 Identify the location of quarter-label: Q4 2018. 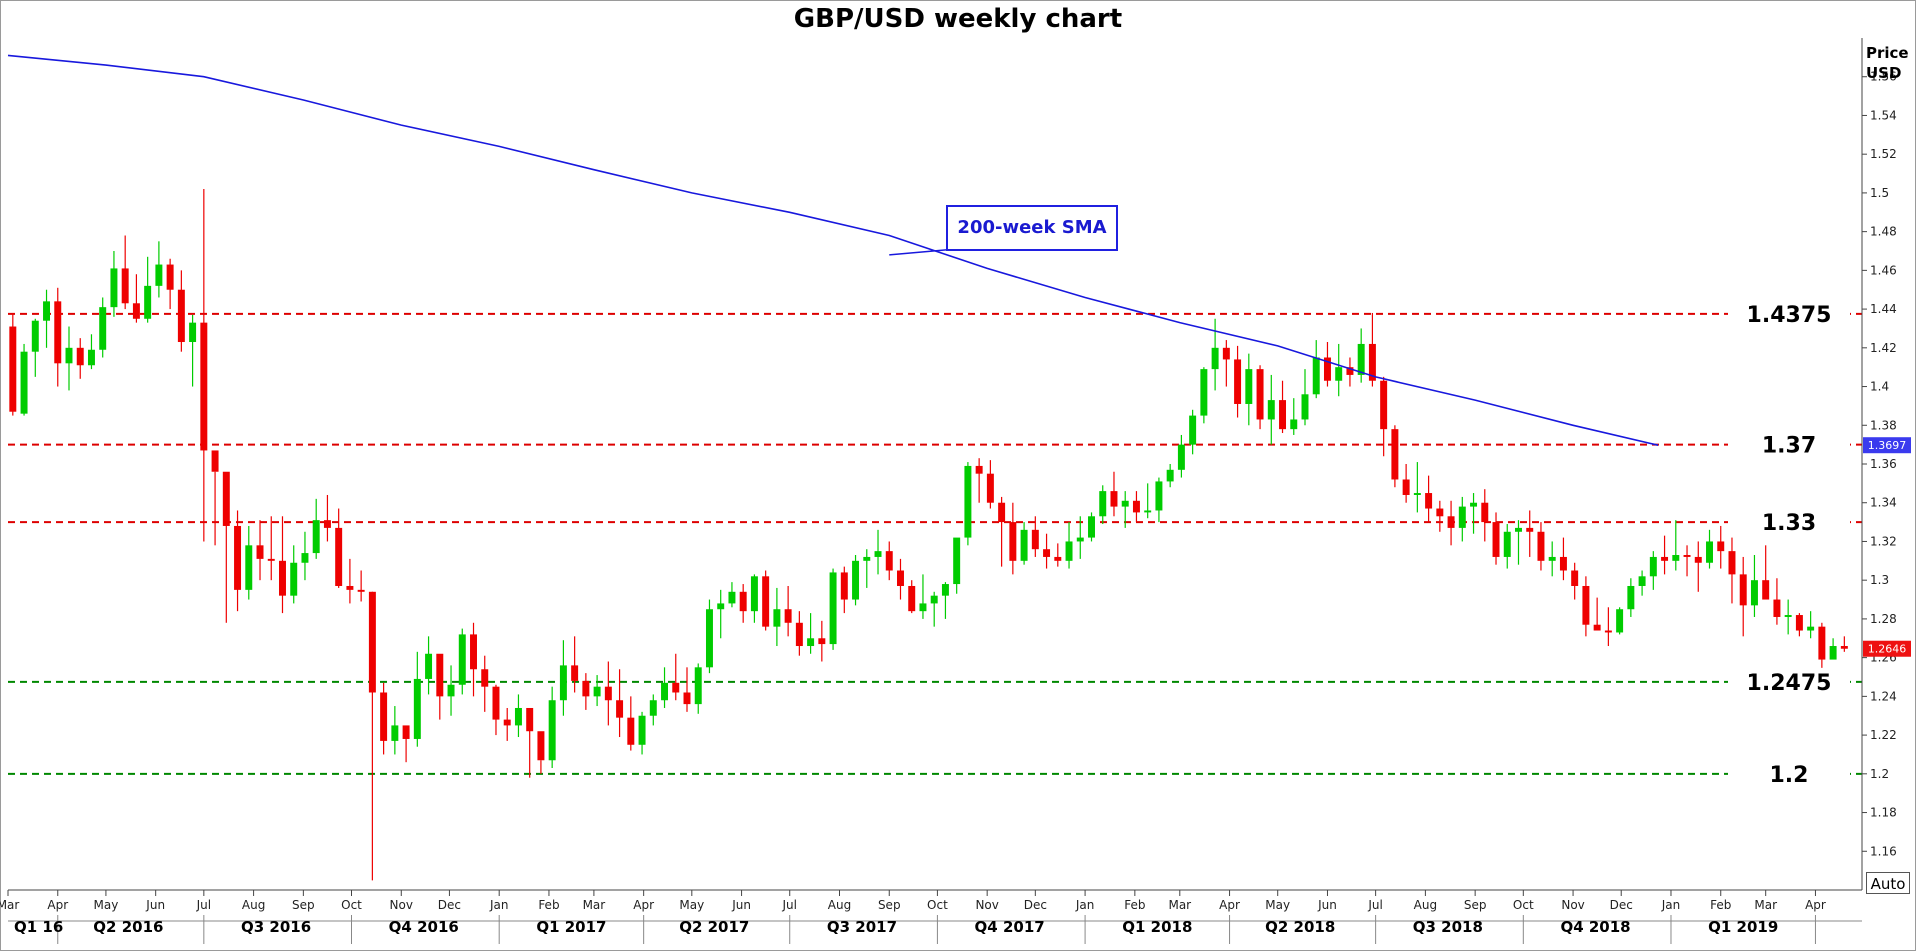
(1595, 927).